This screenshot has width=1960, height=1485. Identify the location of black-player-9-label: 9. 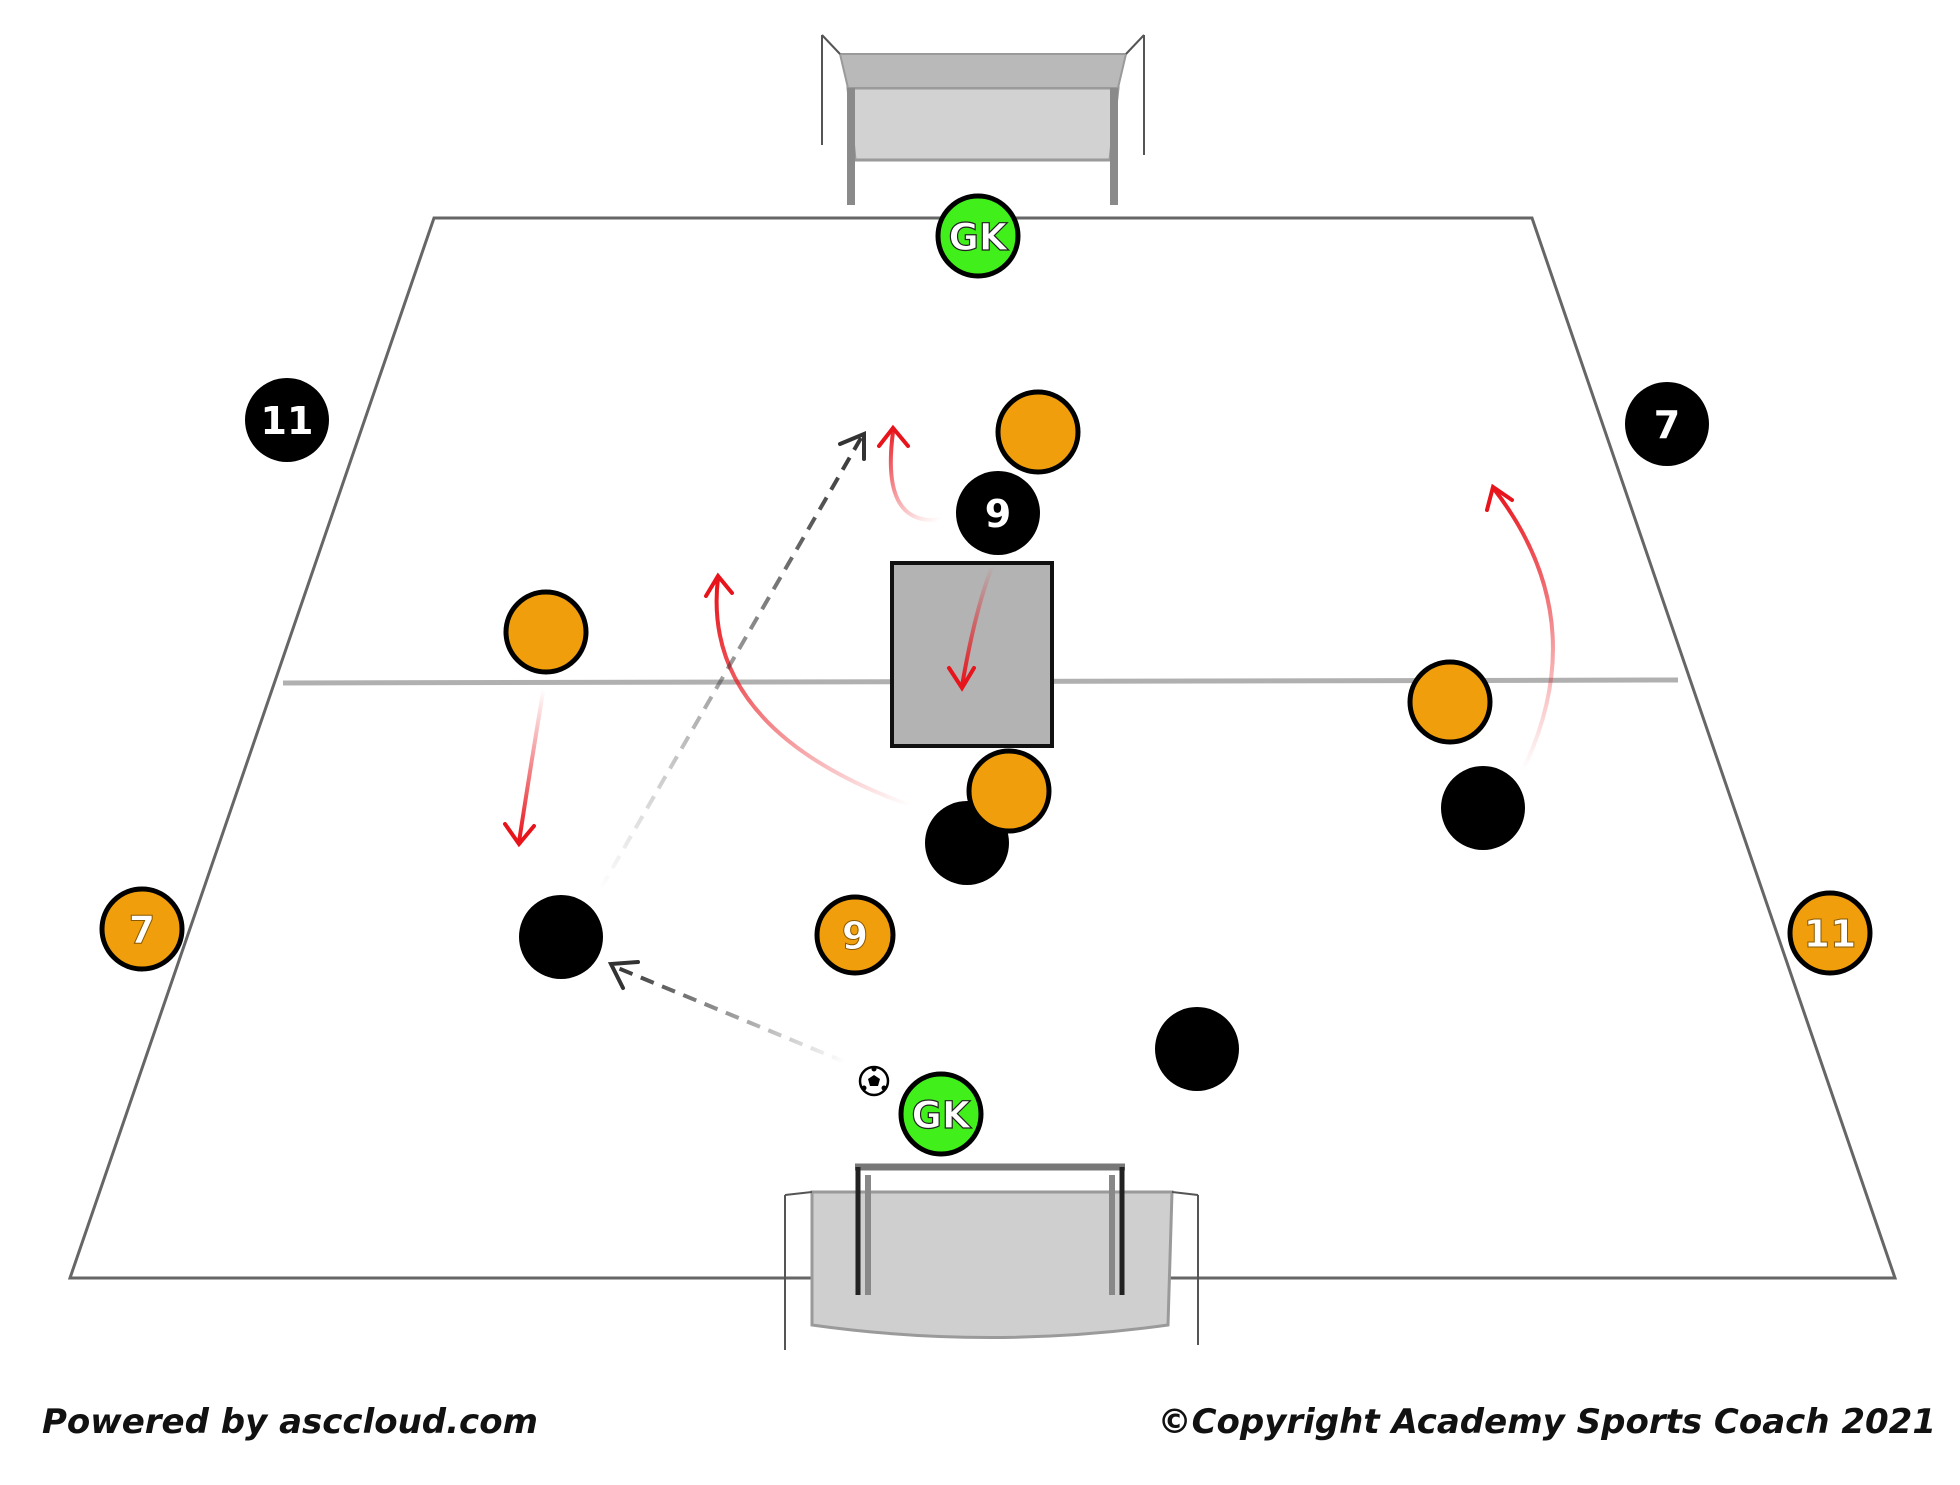
(998, 514).